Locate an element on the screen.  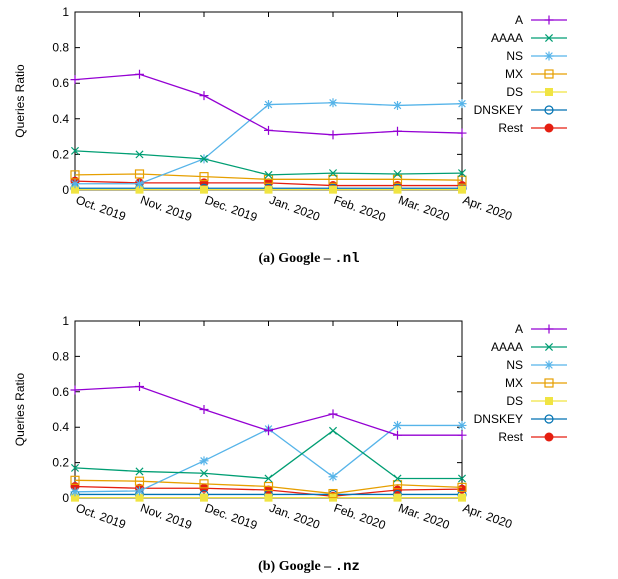
x-tick-label: Jan. 2020 is located at coordinates (294, 208).